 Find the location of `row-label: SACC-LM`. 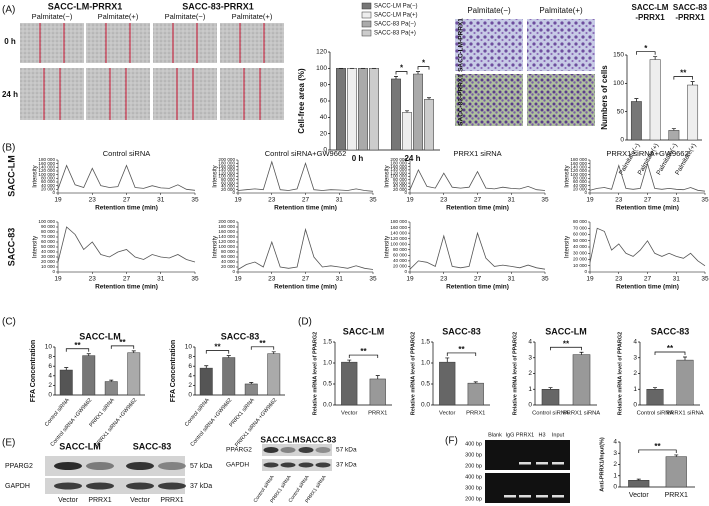

row-label: SACC-LM is located at coordinates (11, 176).